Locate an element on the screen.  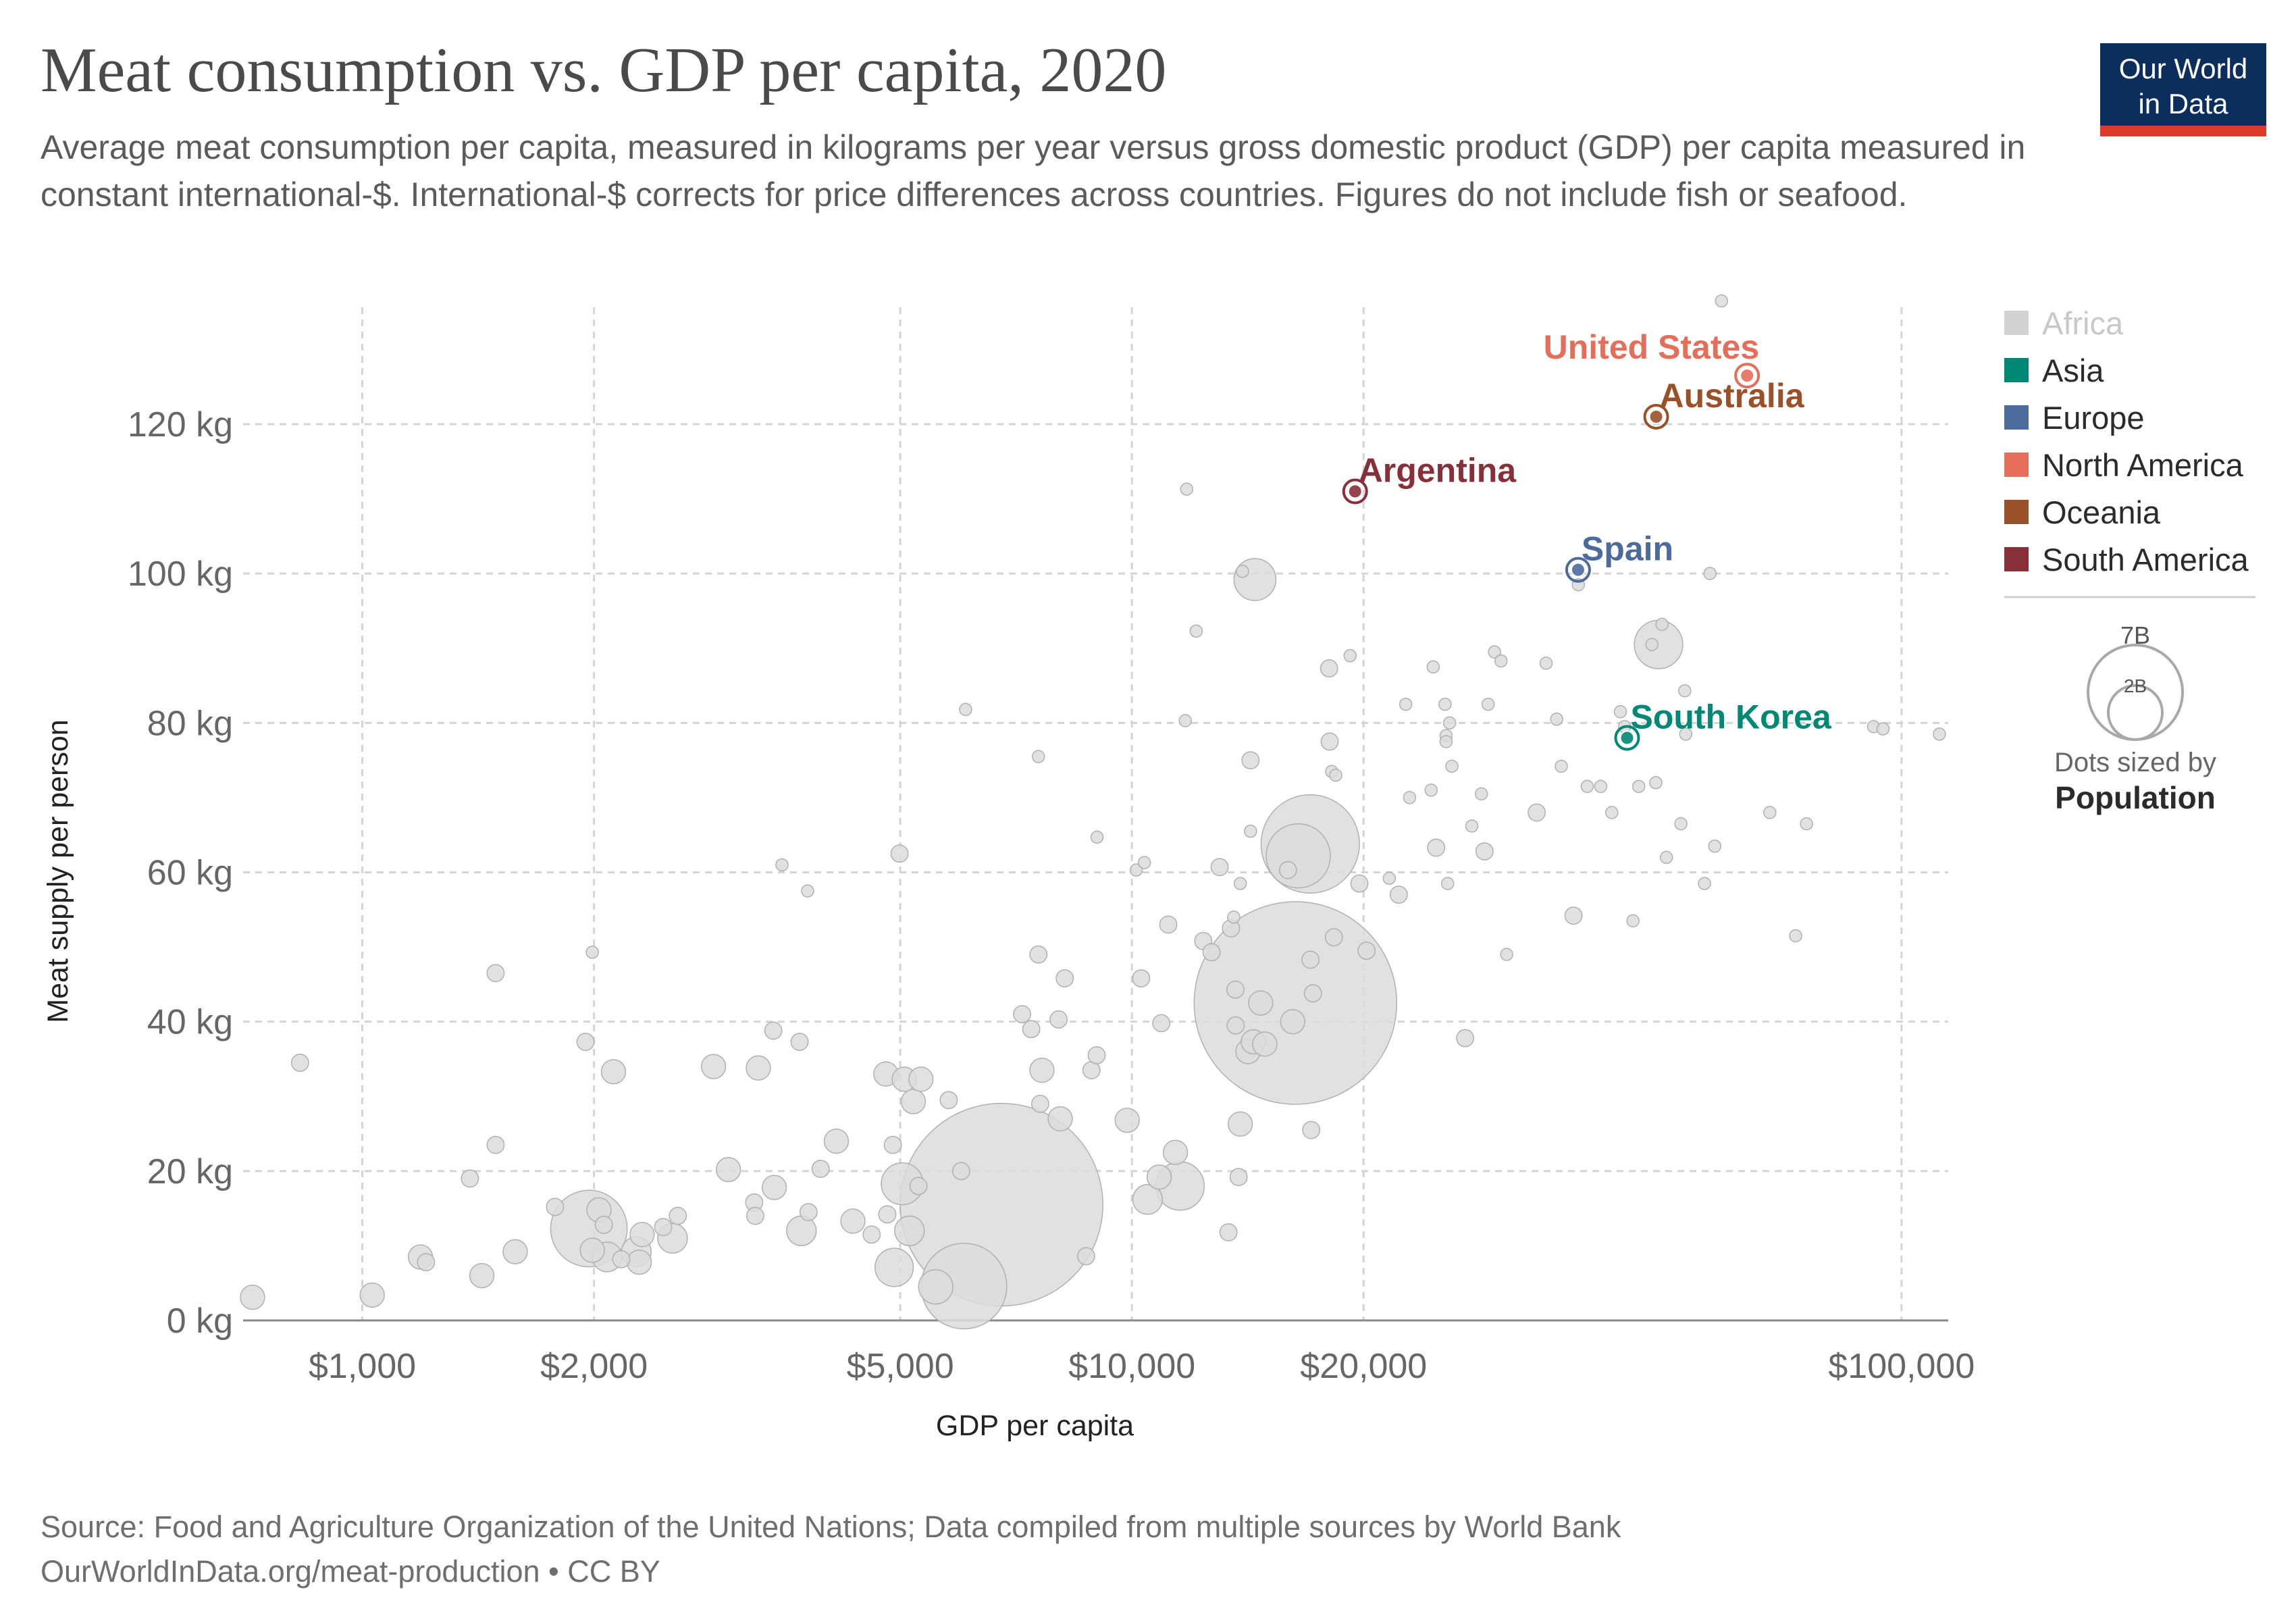
legend-label: Oceania is located at coordinates (2101, 512).